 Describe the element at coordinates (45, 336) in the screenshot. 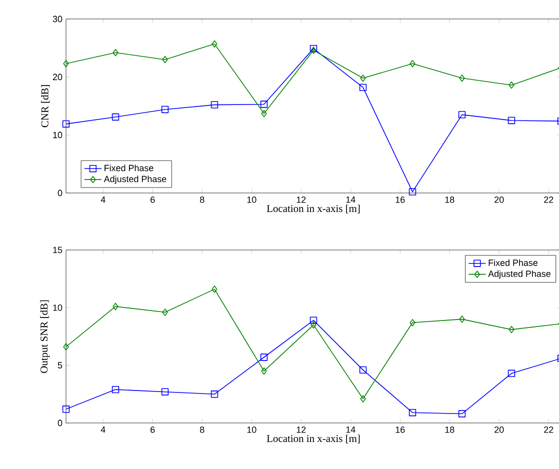

I see `y-axis-title: Output SNR [dB]` at that location.